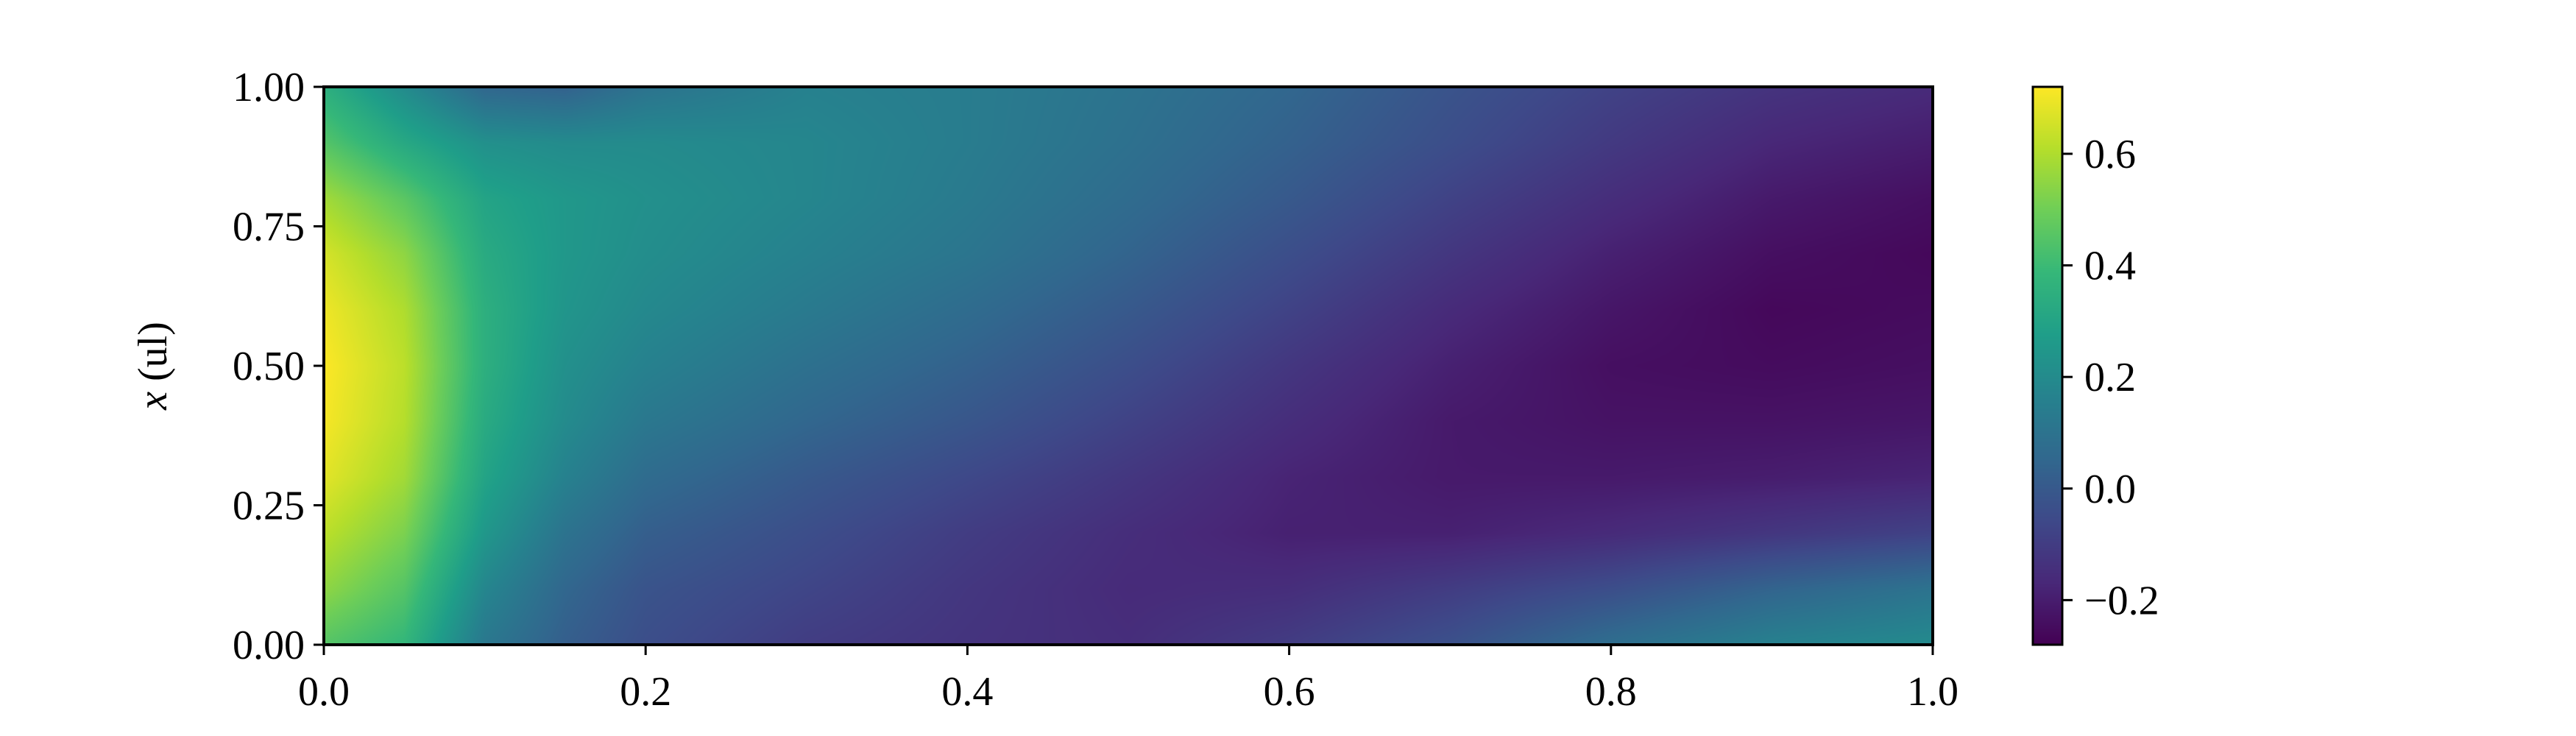  I want to click on x-tick-label: 0.4, so click(967, 692).